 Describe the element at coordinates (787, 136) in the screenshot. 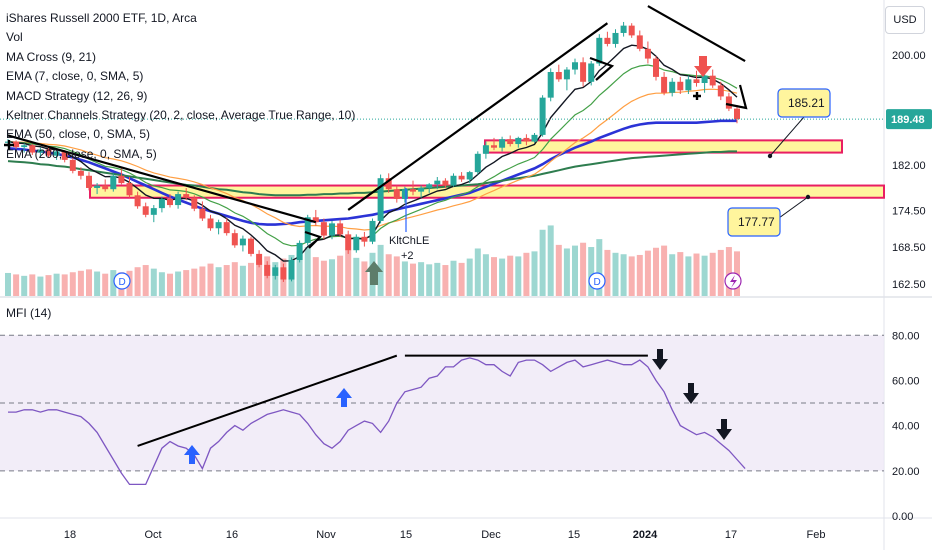

I see `callout-185-leader` at that location.